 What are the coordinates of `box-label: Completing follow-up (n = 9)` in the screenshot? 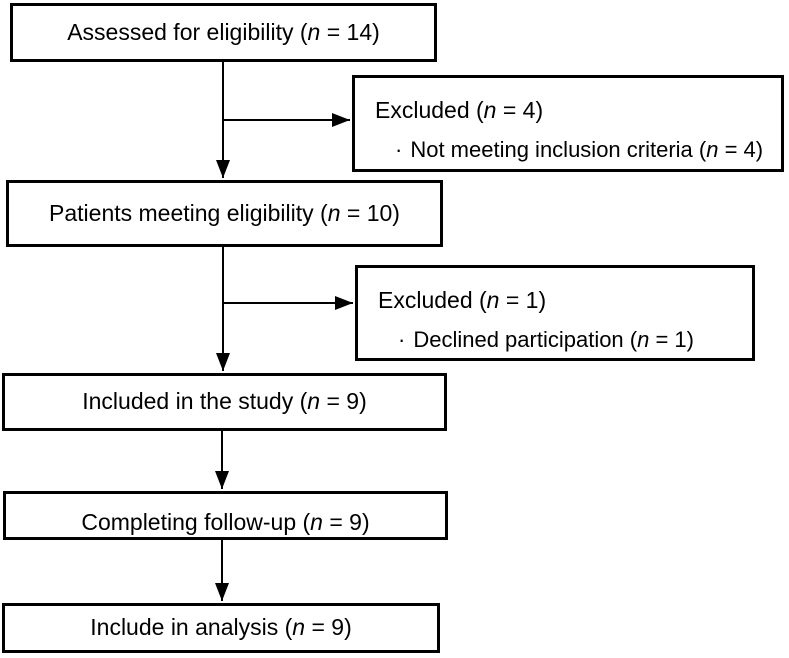 It's located at (225, 521).